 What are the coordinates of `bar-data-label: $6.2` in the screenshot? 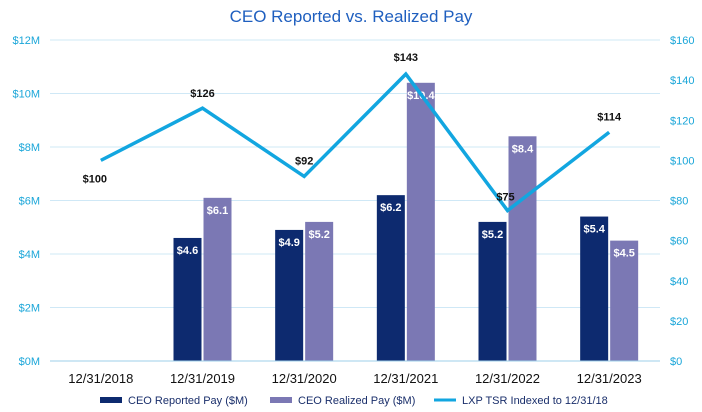 It's located at (390, 208).